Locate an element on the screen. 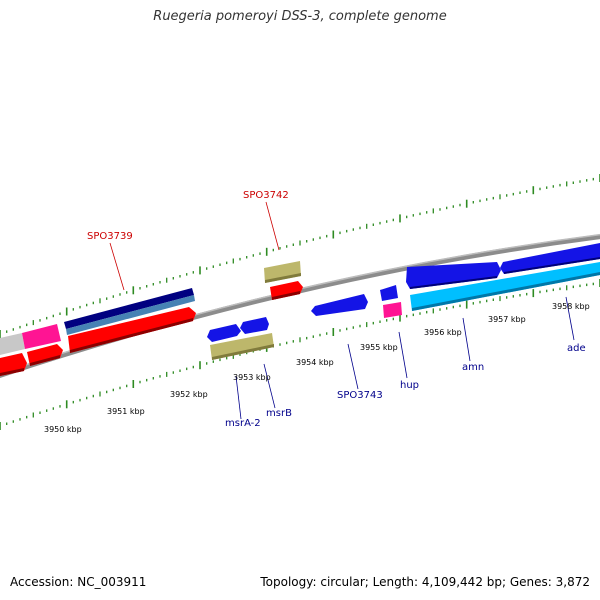 This screenshot has width=600, height=600. gene-label-msrb: msrB is located at coordinates (279, 413).